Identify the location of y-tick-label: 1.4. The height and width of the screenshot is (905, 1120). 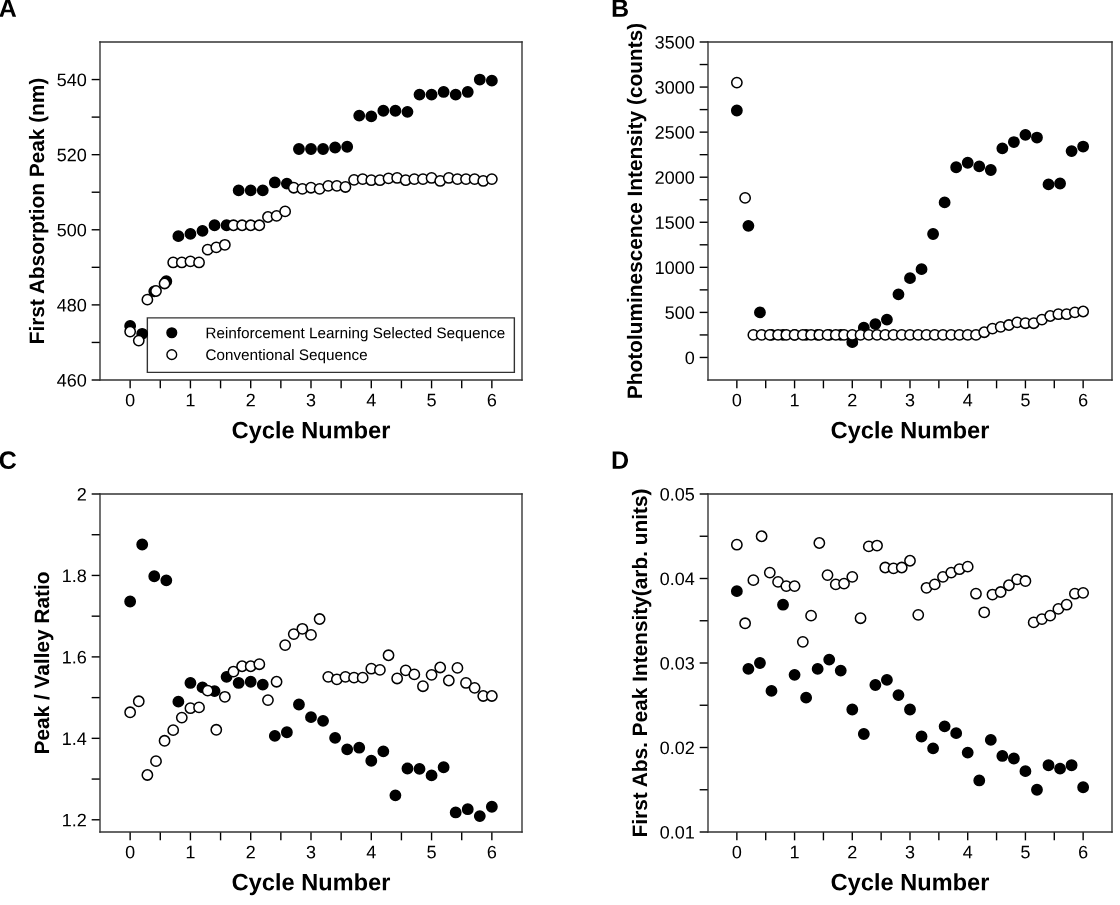
(75, 738).